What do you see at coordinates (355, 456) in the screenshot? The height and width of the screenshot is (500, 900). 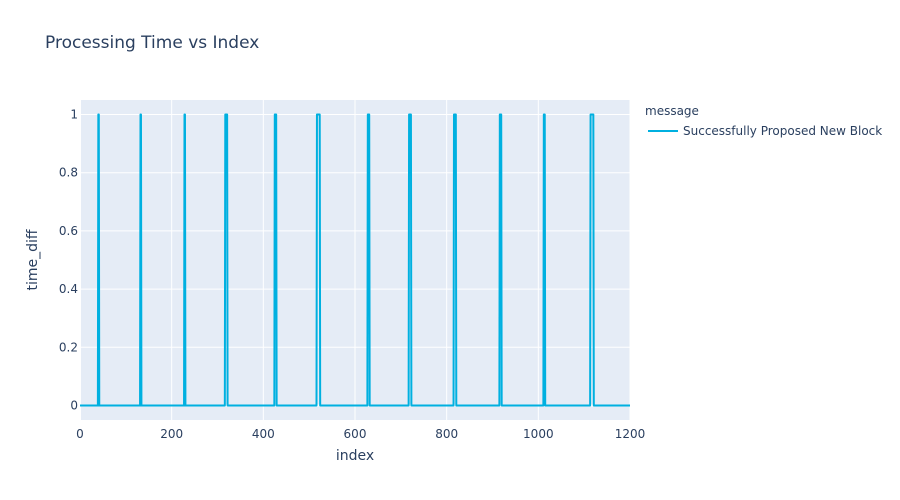 I see `x-axis-label: index` at bounding box center [355, 456].